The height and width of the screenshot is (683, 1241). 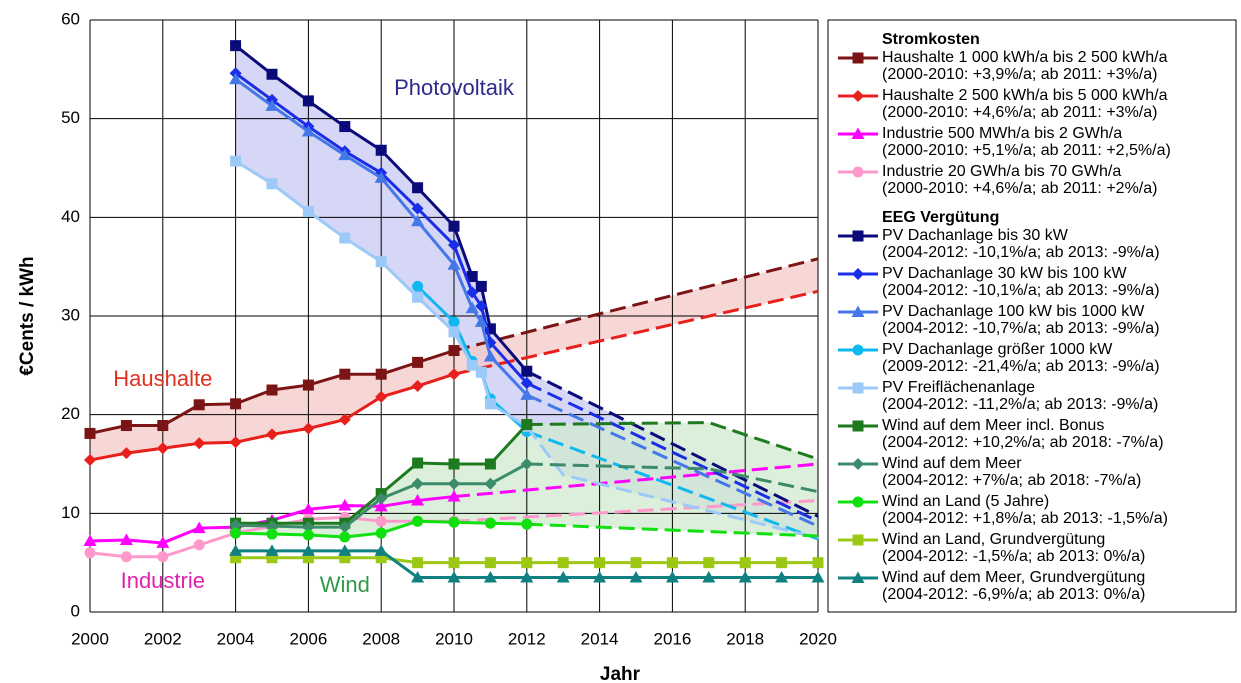 What do you see at coordinates (1013, 311) in the screenshot?
I see `legend-label: PV Dachanlage 100 kW bis 1000 kW` at bounding box center [1013, 311].